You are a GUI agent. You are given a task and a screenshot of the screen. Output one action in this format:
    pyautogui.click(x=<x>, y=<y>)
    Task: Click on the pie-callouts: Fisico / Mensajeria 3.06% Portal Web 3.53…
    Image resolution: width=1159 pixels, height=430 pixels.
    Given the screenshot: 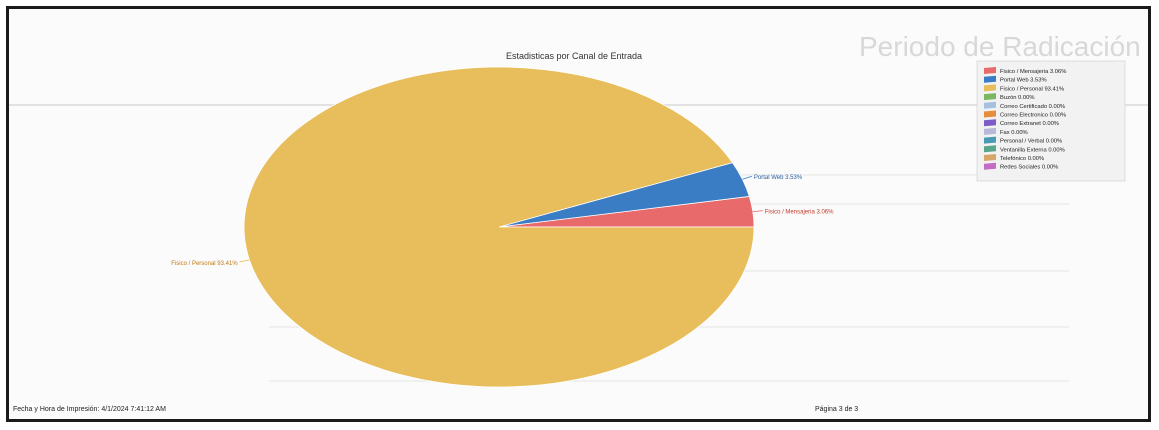 What is the action you would take?
    pyautogui.click(x=502, y=221)
    